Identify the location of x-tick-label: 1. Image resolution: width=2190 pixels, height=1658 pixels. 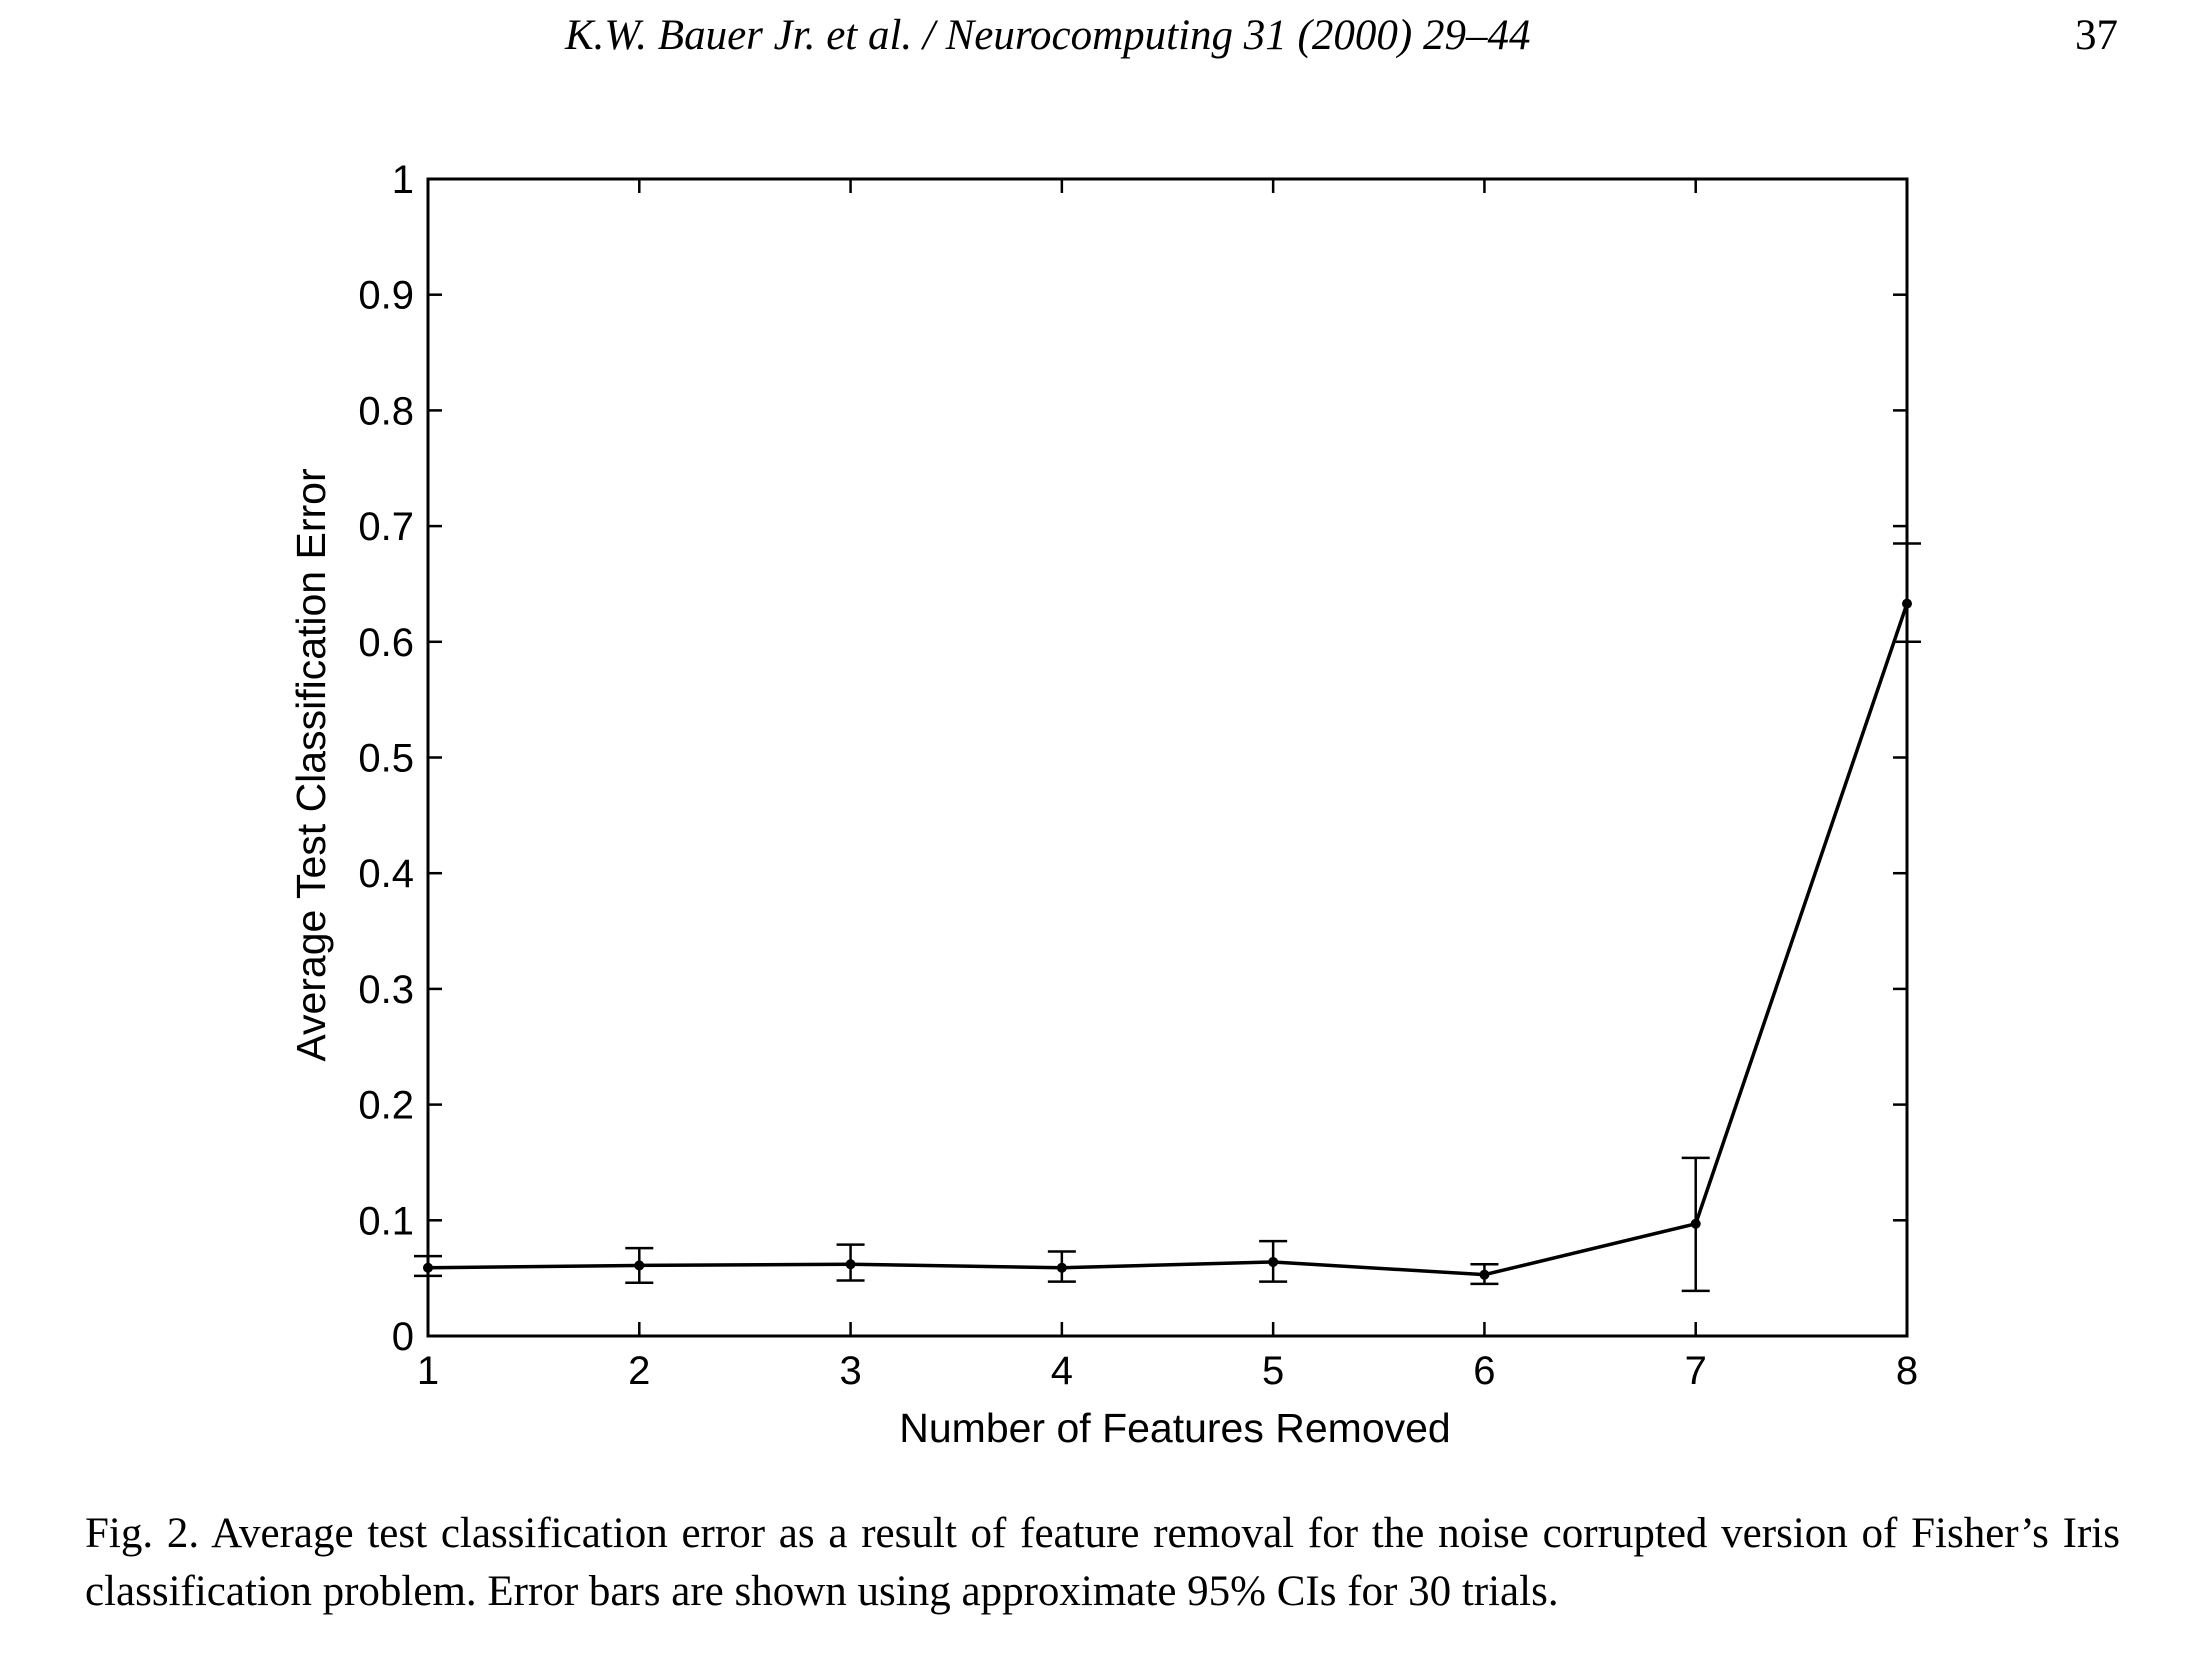
(428, 1371).